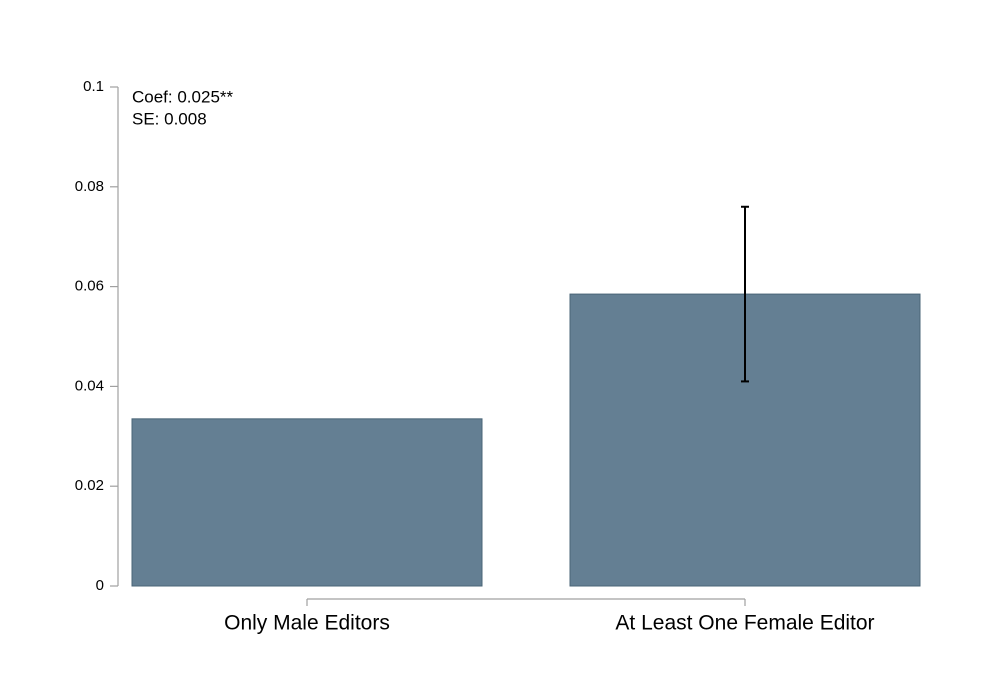  Describe the element at coordinates (89, 385) in the screenshot. I see `y-tick-label: 0.04` at that location.